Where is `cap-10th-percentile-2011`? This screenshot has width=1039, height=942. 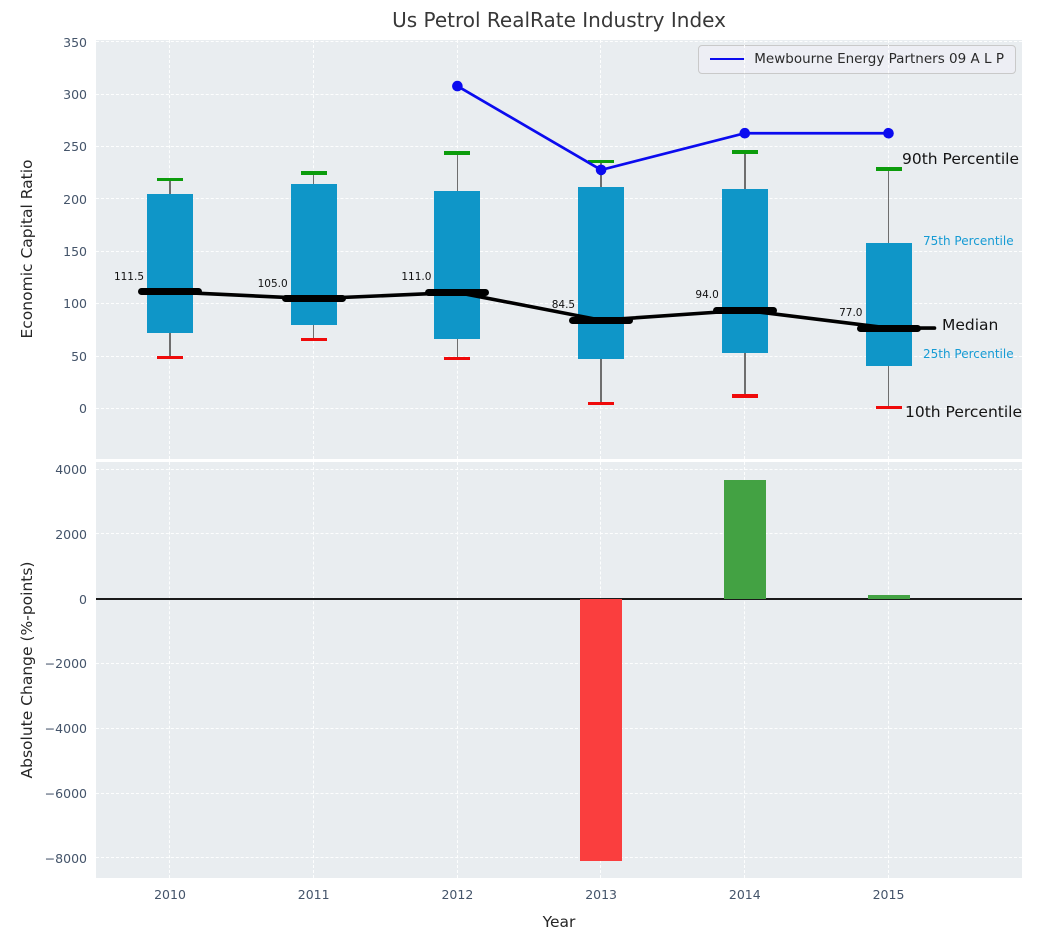 cap-10th-percentile-2011 is located at coordinates (313, 339).